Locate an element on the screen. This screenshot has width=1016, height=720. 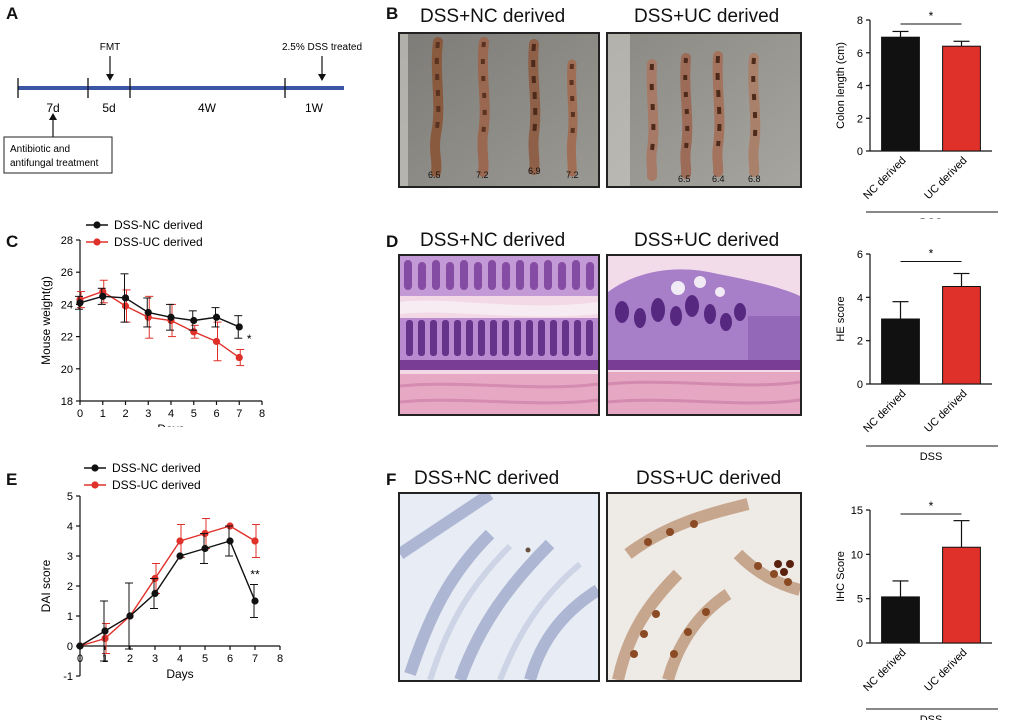
y-tick-label: 8 is located at coordinates (860, 21).